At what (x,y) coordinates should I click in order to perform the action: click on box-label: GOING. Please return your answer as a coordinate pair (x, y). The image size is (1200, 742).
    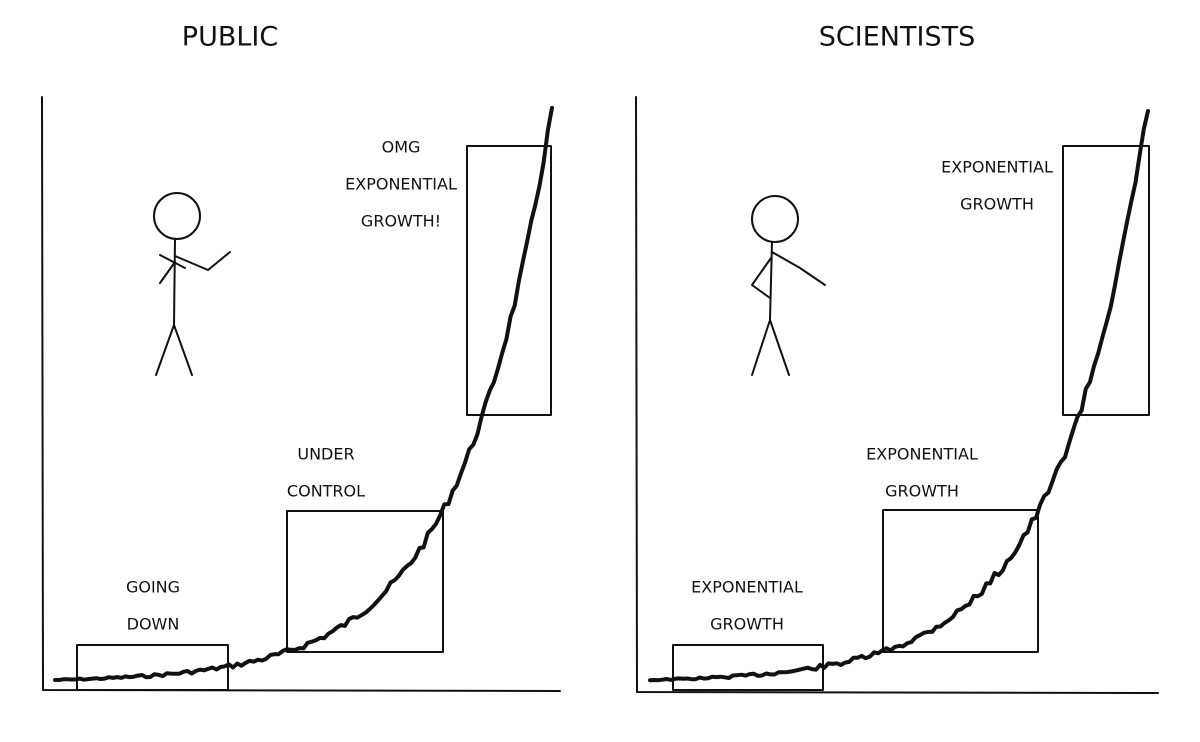
    Looking at the image, I should click on (153, 587).